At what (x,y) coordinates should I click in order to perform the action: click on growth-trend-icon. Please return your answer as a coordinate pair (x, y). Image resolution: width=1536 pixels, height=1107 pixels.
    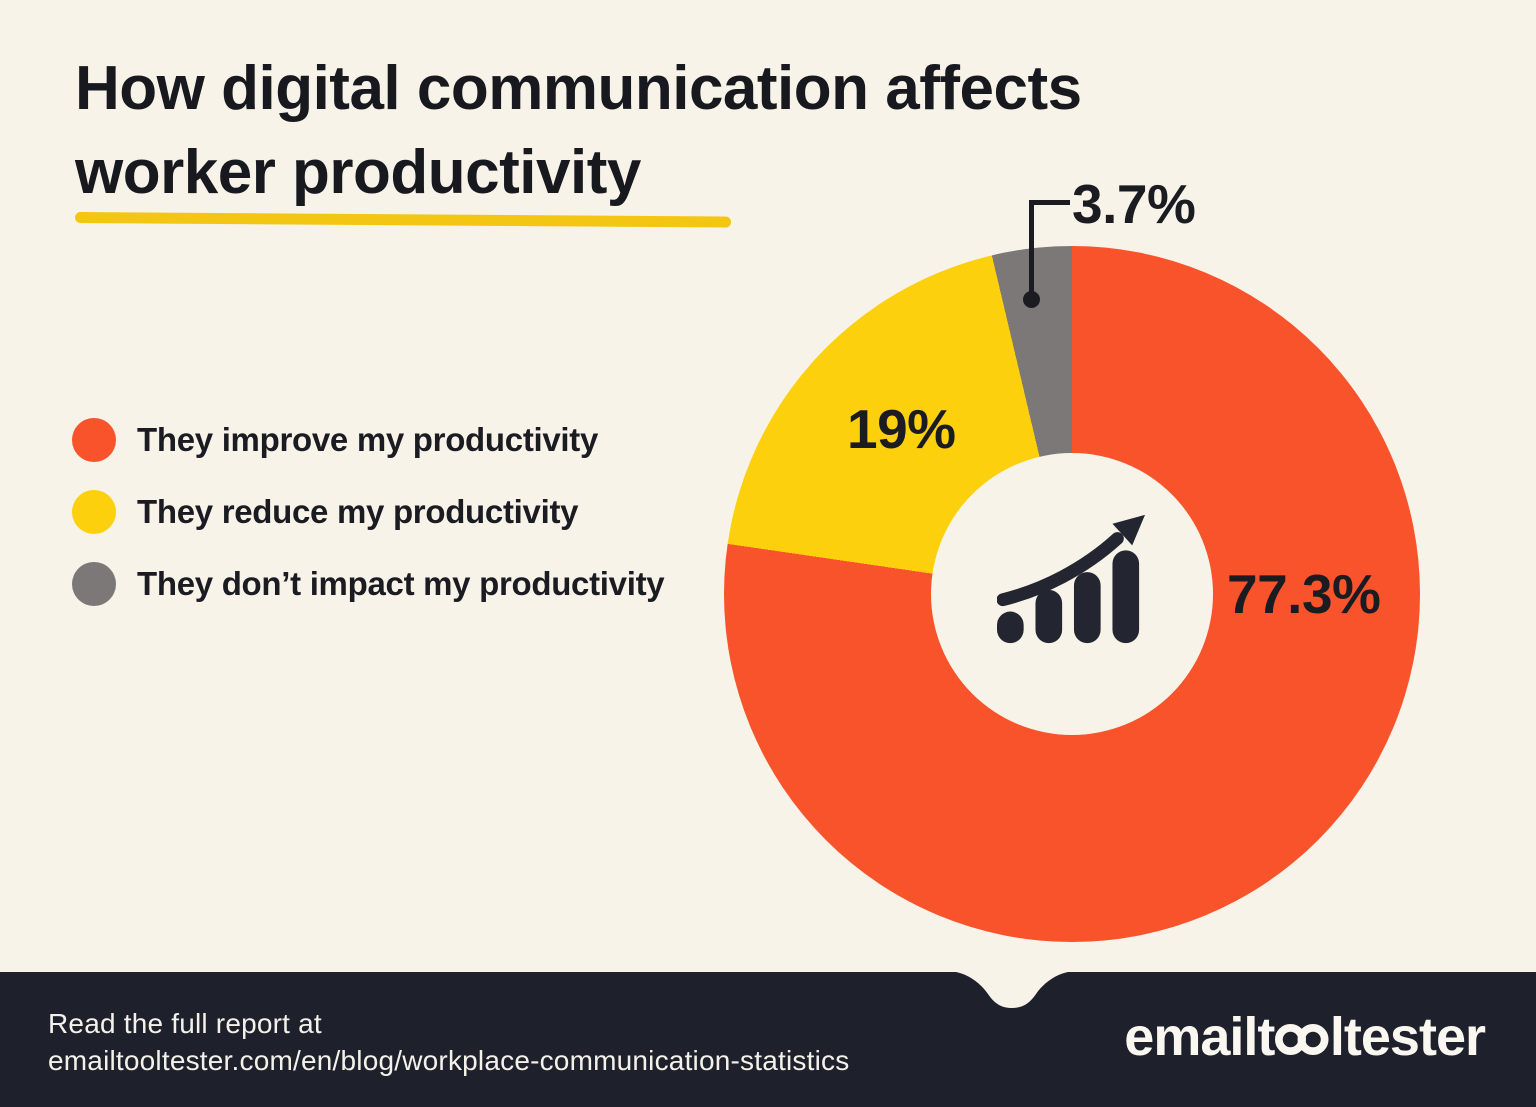
    Looking at the image, I should click on (1071, 579).